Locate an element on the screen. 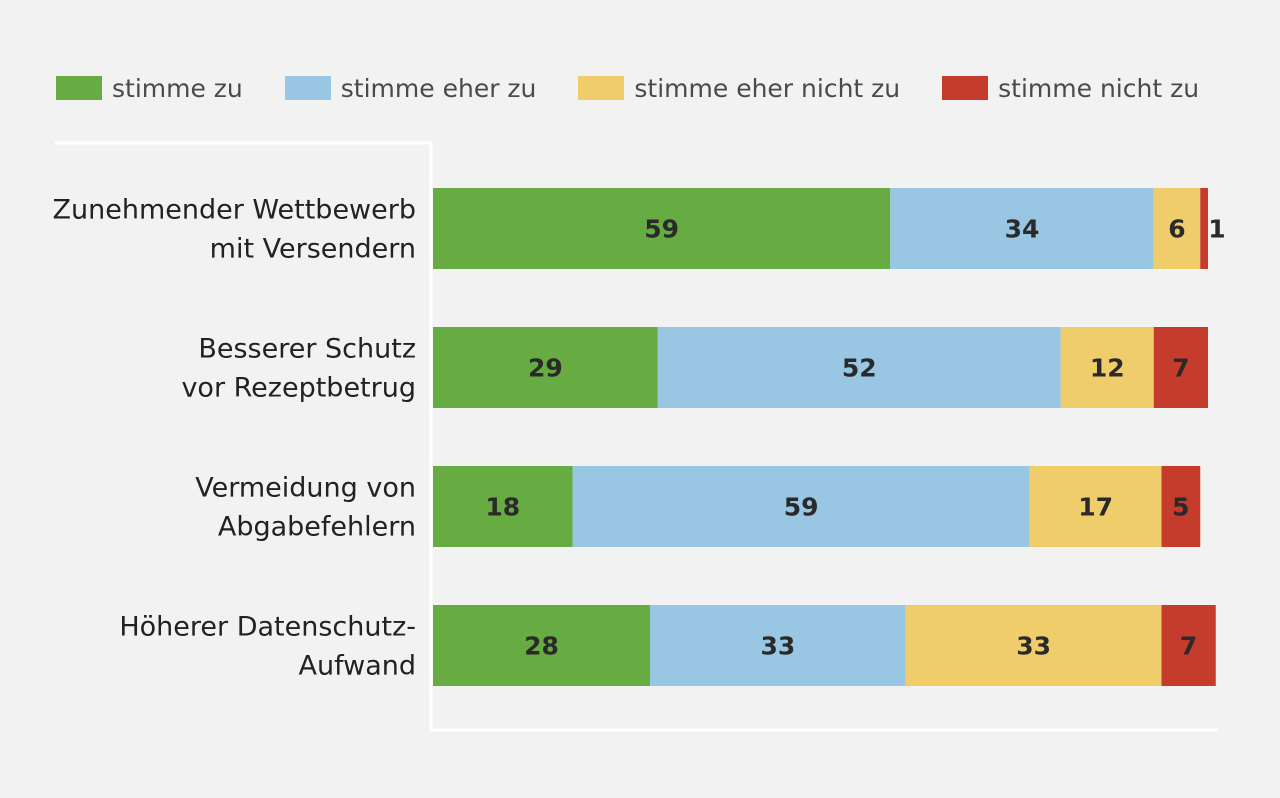 This screenshot has height=798, width=1280. value-label: 28 is located at coordinates (541, 646).